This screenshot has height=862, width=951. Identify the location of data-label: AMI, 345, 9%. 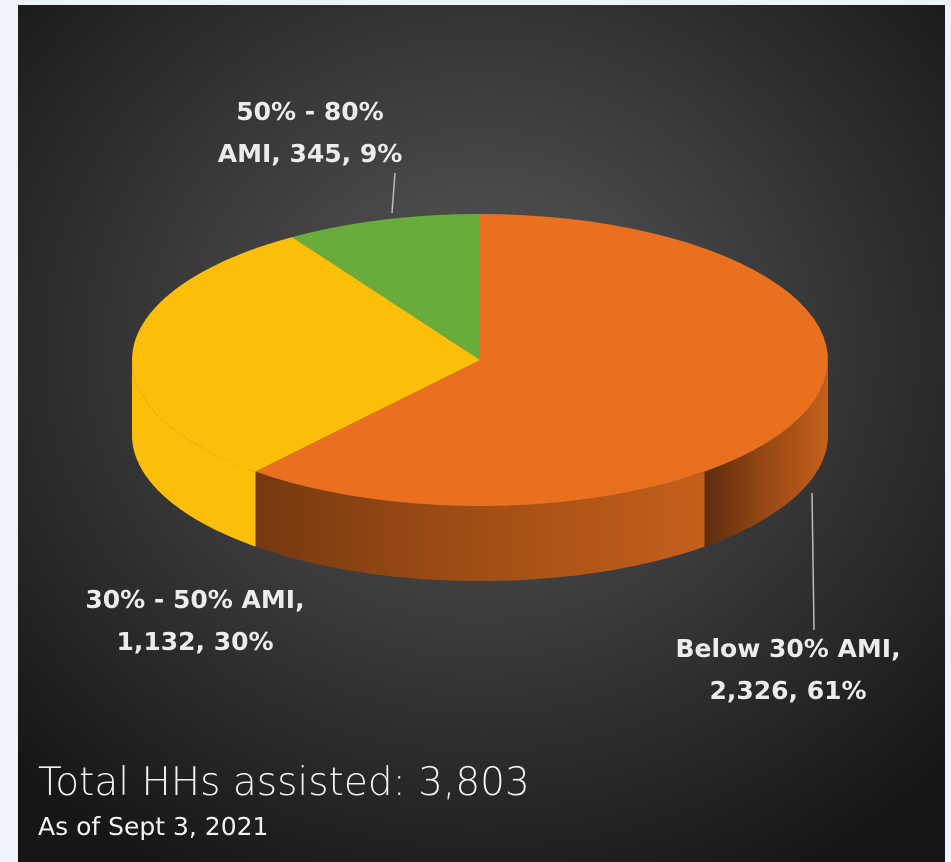
(310, 153).